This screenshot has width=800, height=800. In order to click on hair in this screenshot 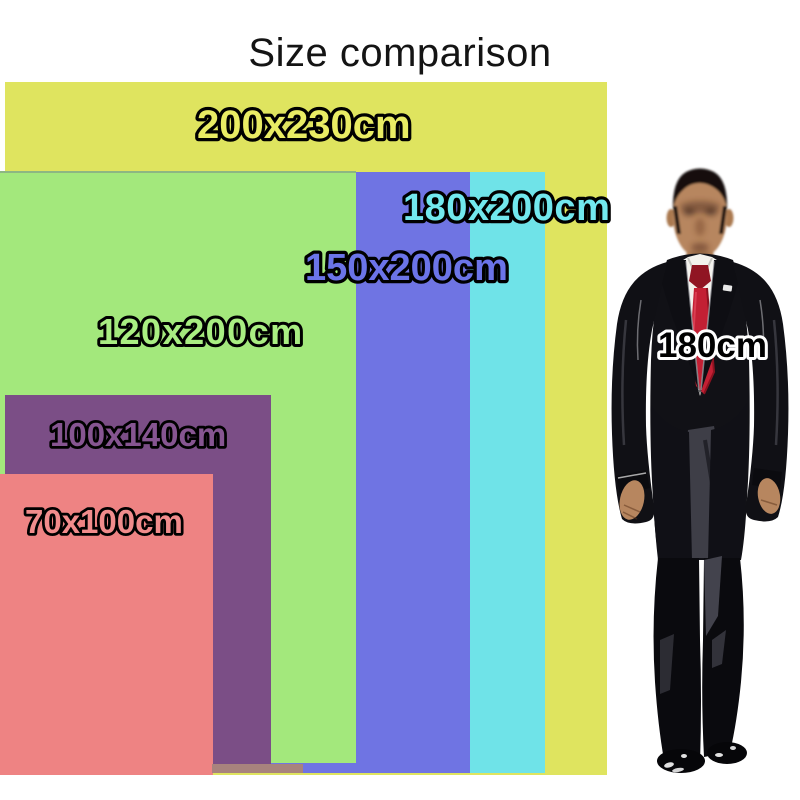, I will do `click(700, 189)`.